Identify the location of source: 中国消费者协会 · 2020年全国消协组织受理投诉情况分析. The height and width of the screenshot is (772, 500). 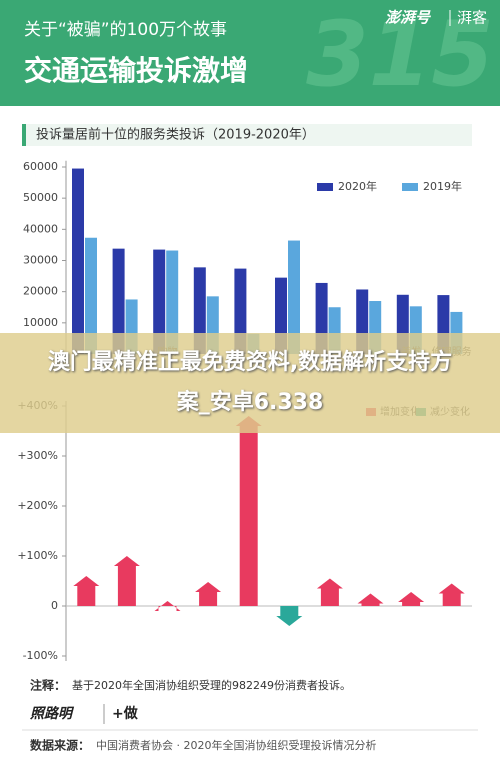
(236, 745).